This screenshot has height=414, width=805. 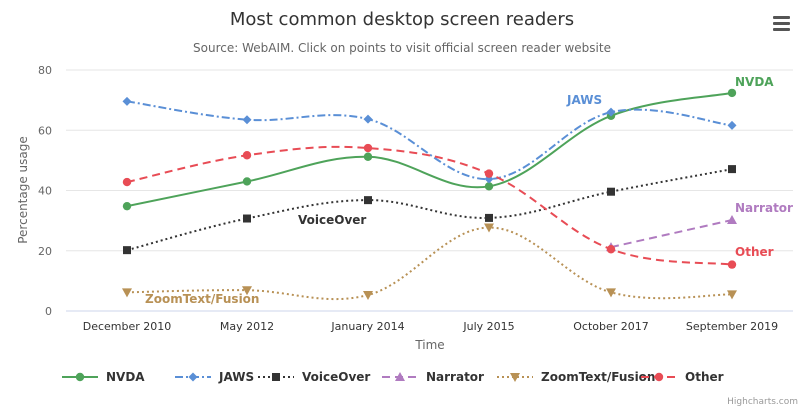 I want to click on y-axis-ticks: 0 20 40 60 80, so click(x=45, y=191).